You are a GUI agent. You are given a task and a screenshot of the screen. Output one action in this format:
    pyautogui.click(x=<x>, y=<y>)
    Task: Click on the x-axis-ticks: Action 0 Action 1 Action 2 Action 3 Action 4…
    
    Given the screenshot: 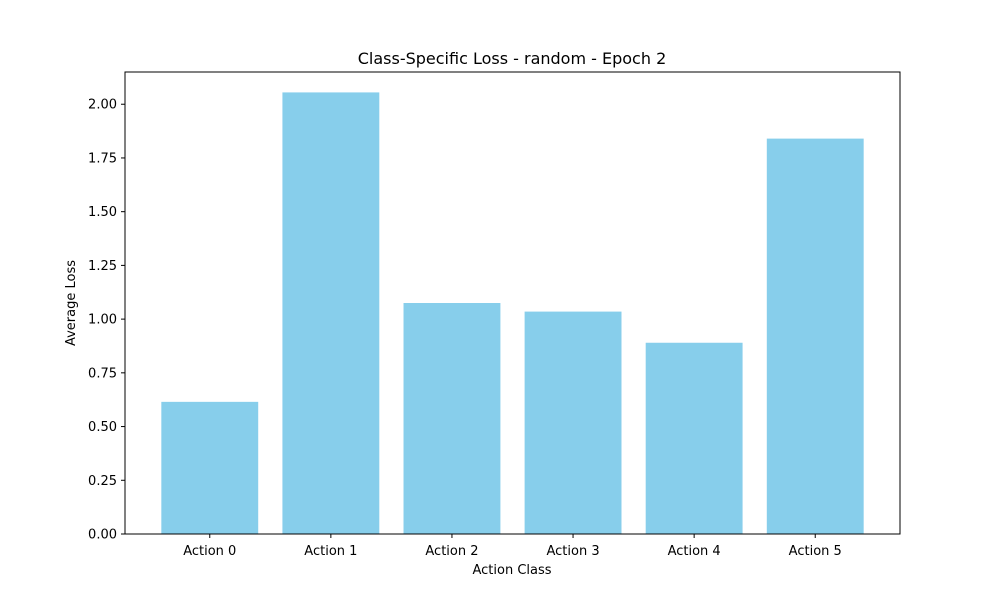 What is the action you would take?
    pyautogui.click(x=512, y=546)
    